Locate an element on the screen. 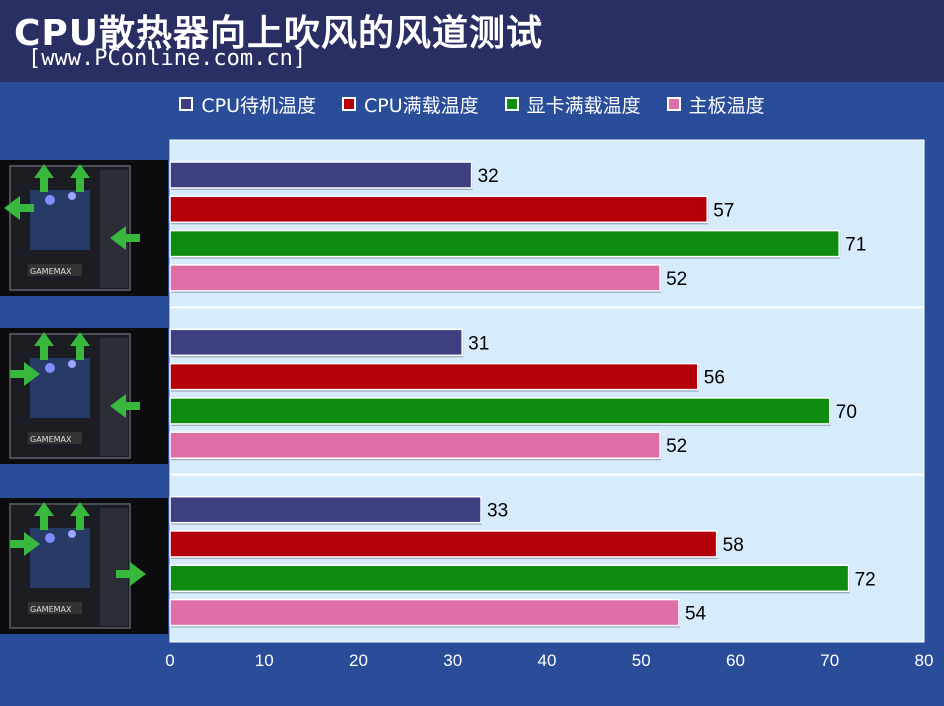 The height and width of the screenshot is (706, 944). data-label: 54 is located at coordinates (696, 614).